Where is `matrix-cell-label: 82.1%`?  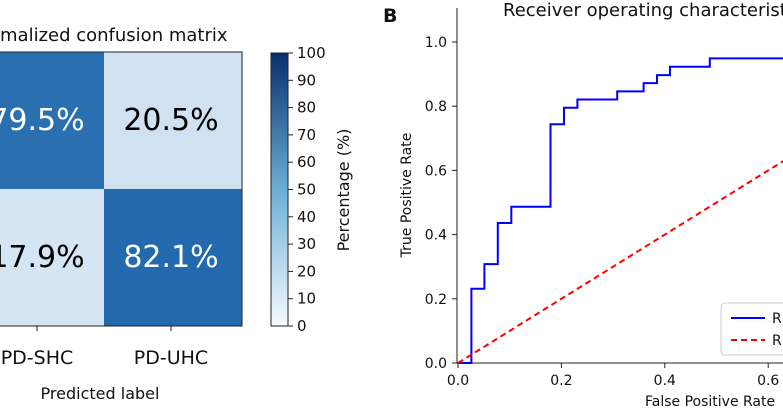
matrix-cell-label: 82.1% is located at coordinates (170, 257).